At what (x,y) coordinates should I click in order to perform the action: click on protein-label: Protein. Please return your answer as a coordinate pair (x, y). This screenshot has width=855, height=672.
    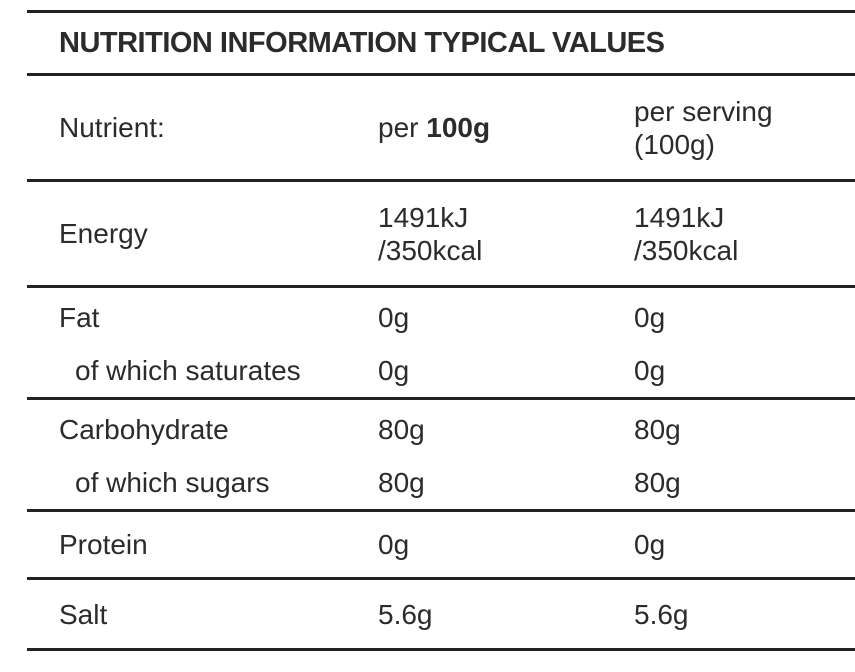
    Looking at the image, I should click on (103, 544).